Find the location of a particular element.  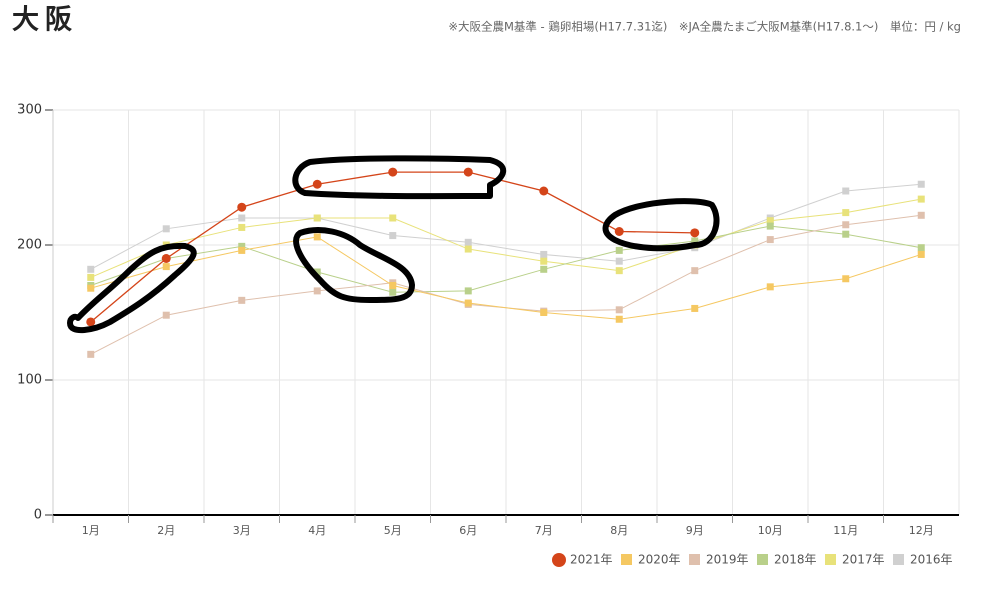

legend-label: 2018年 is located at coordinates (795, 560).